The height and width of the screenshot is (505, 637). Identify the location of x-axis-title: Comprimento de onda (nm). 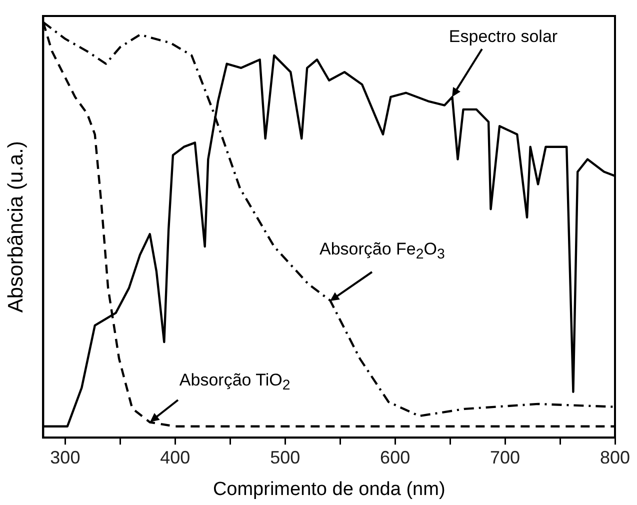
(329, 489).